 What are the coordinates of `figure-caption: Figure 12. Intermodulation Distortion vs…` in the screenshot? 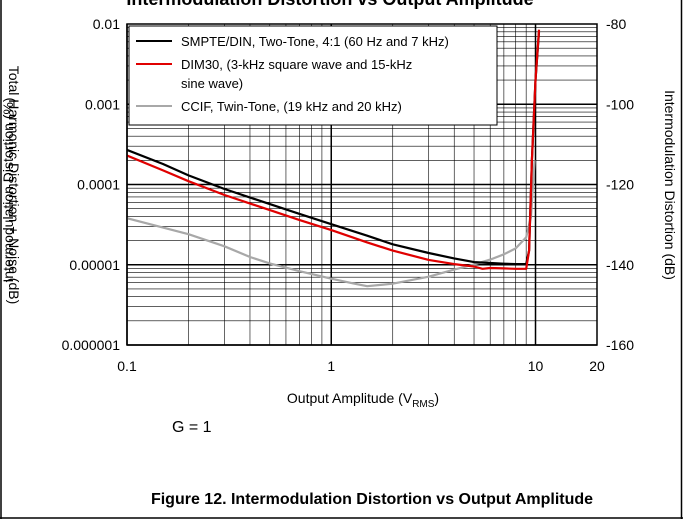 It's located at (372, 499).